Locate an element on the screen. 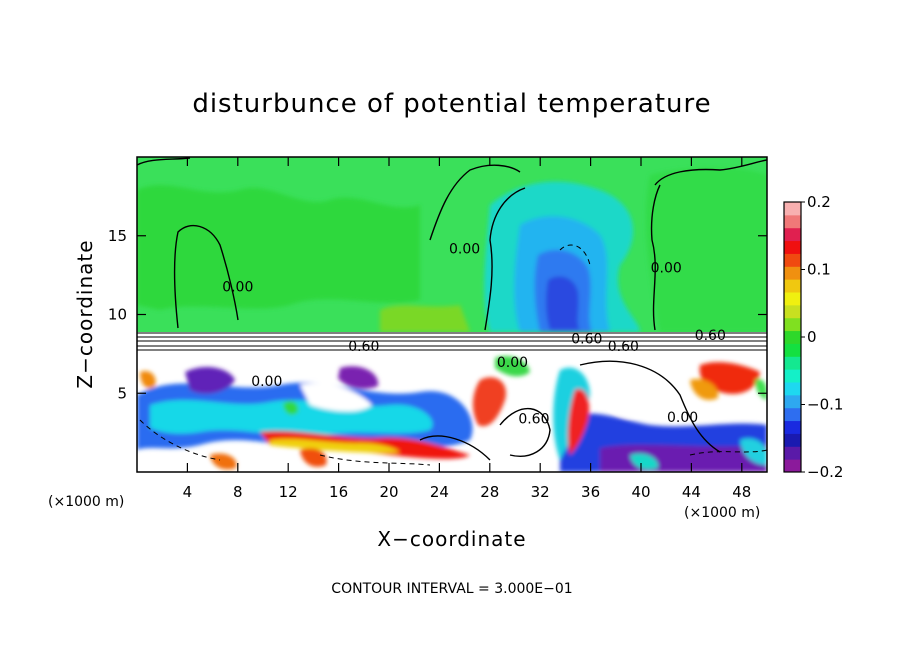 This screenshot has width=904, height=654. field-patch-right-green is located at coordinates (706, 249).